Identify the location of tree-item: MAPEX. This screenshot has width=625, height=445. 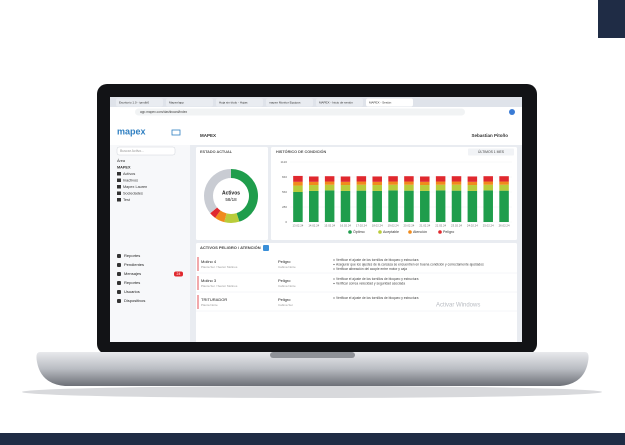
(124, 168).